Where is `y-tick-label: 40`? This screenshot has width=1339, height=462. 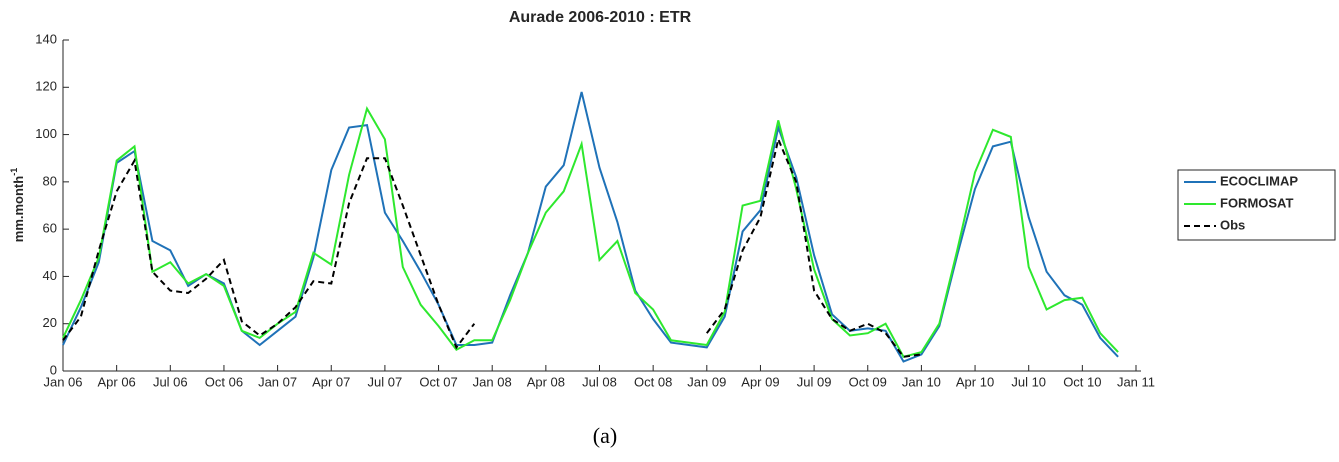
y-tick-label: 40 is located at coordinates (50, 275).